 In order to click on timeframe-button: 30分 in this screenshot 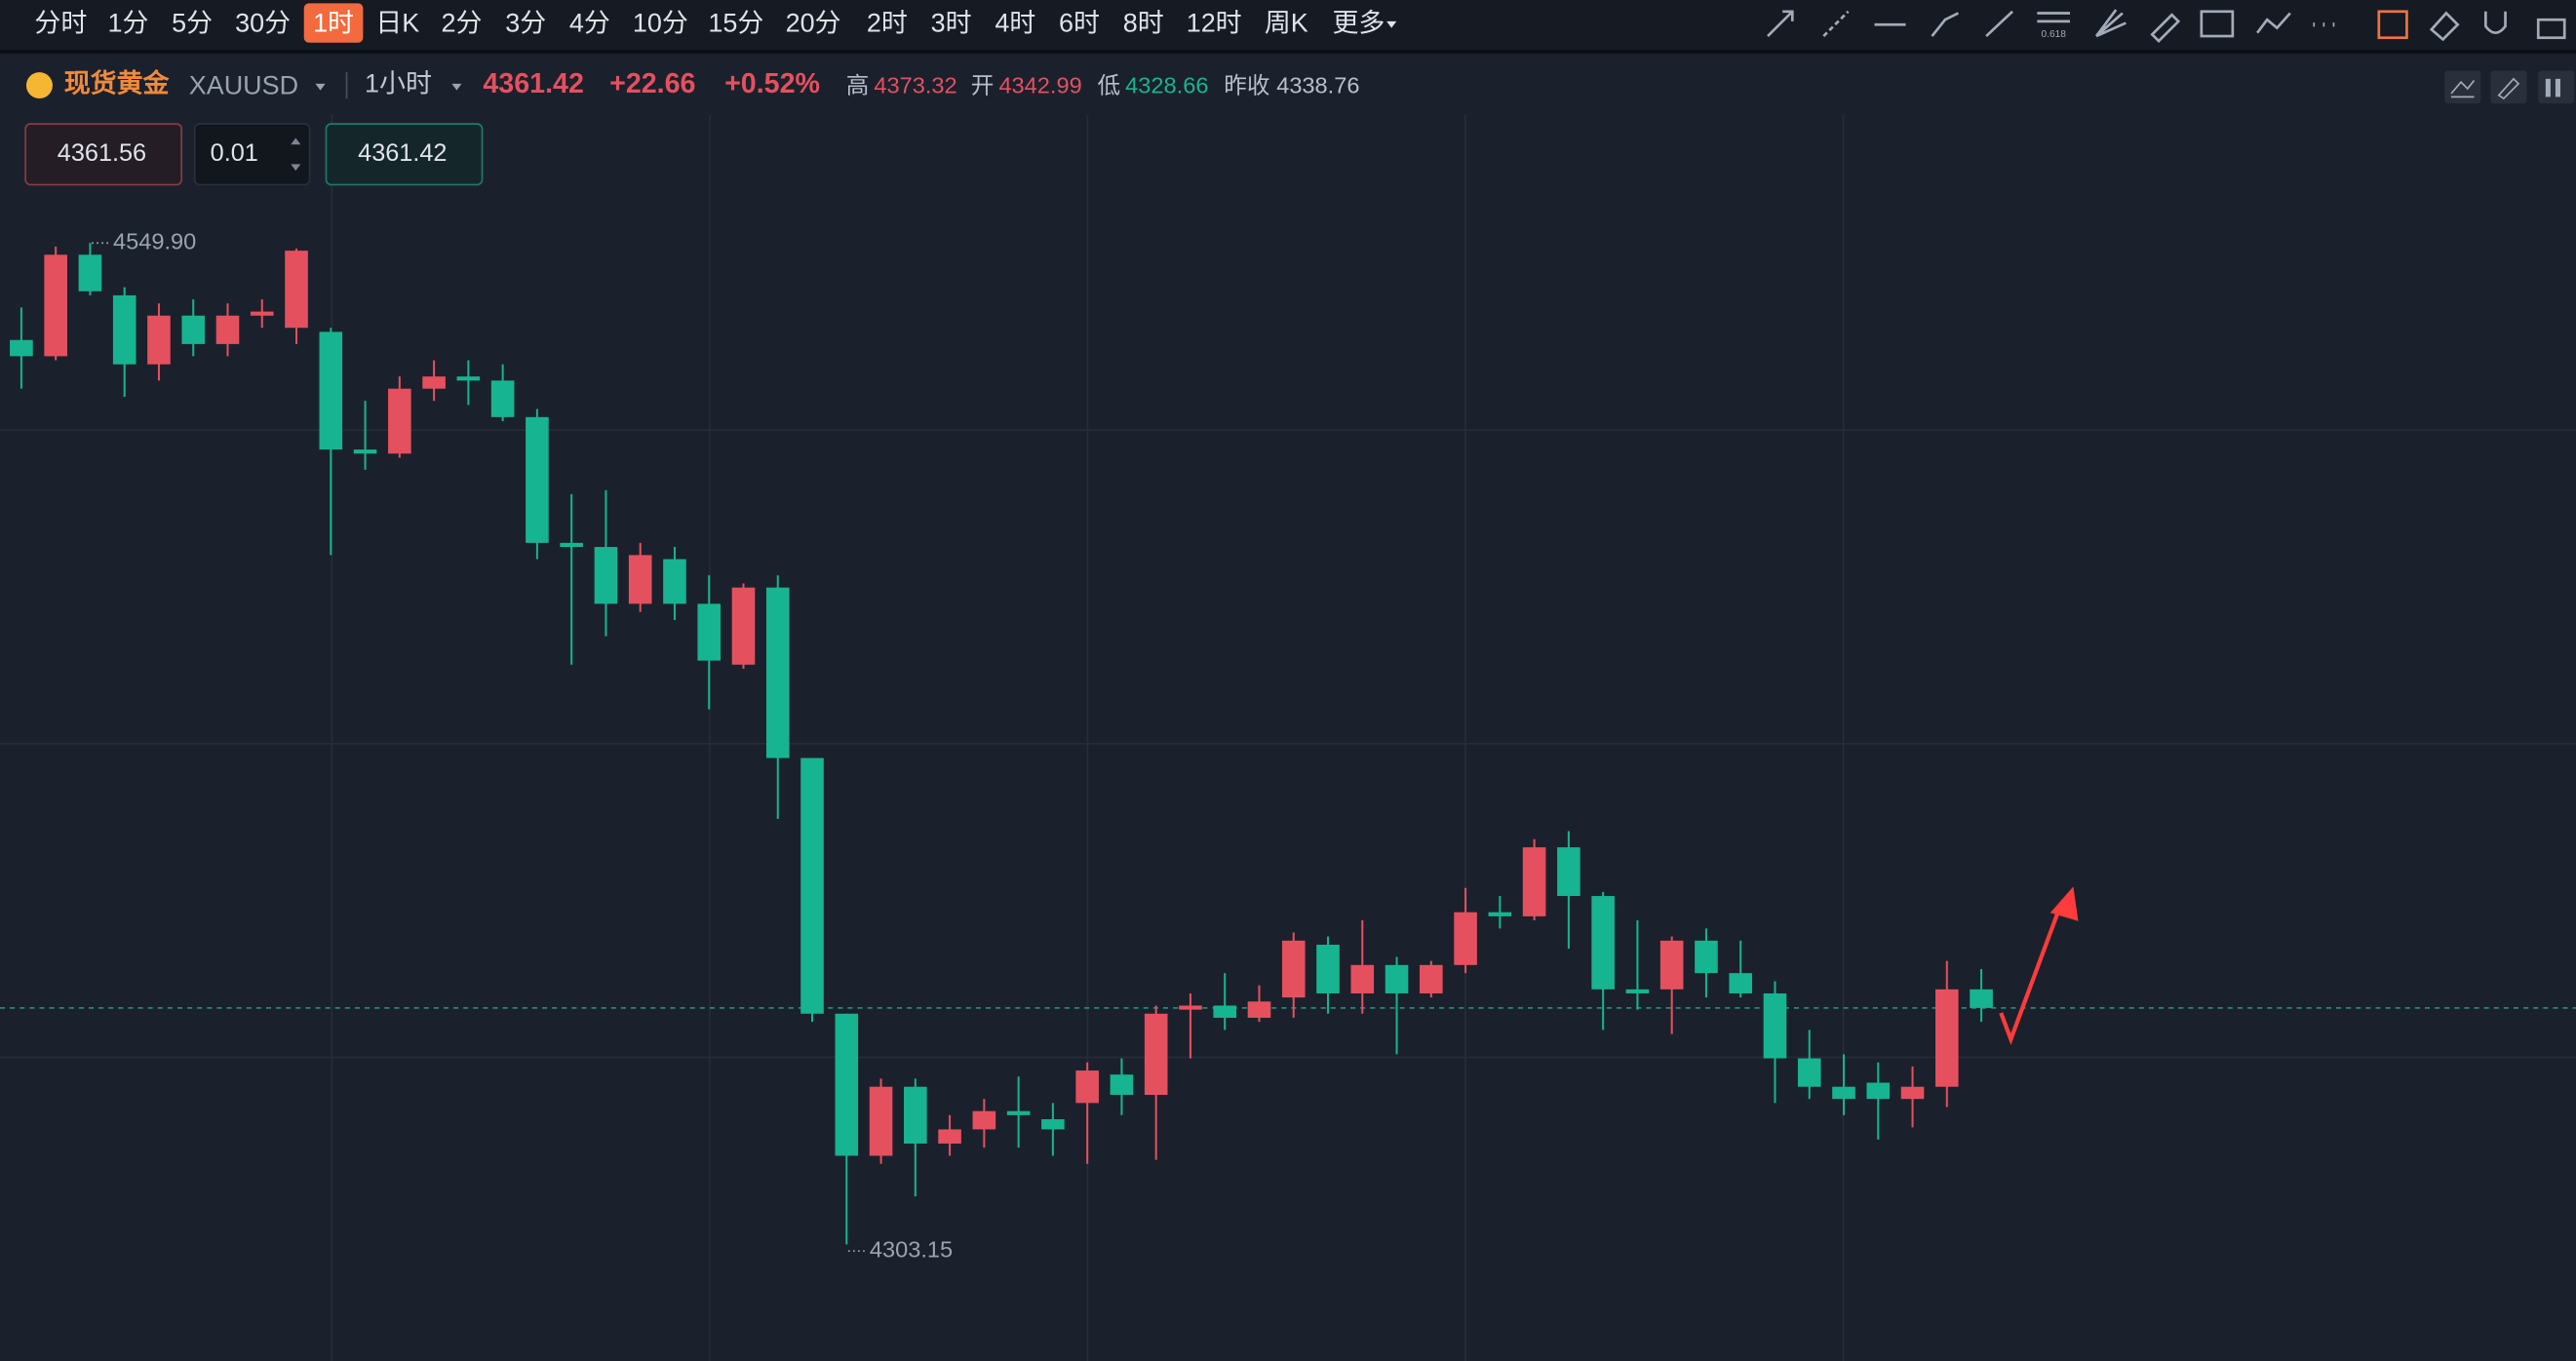, I will do `click(263, 23)`.